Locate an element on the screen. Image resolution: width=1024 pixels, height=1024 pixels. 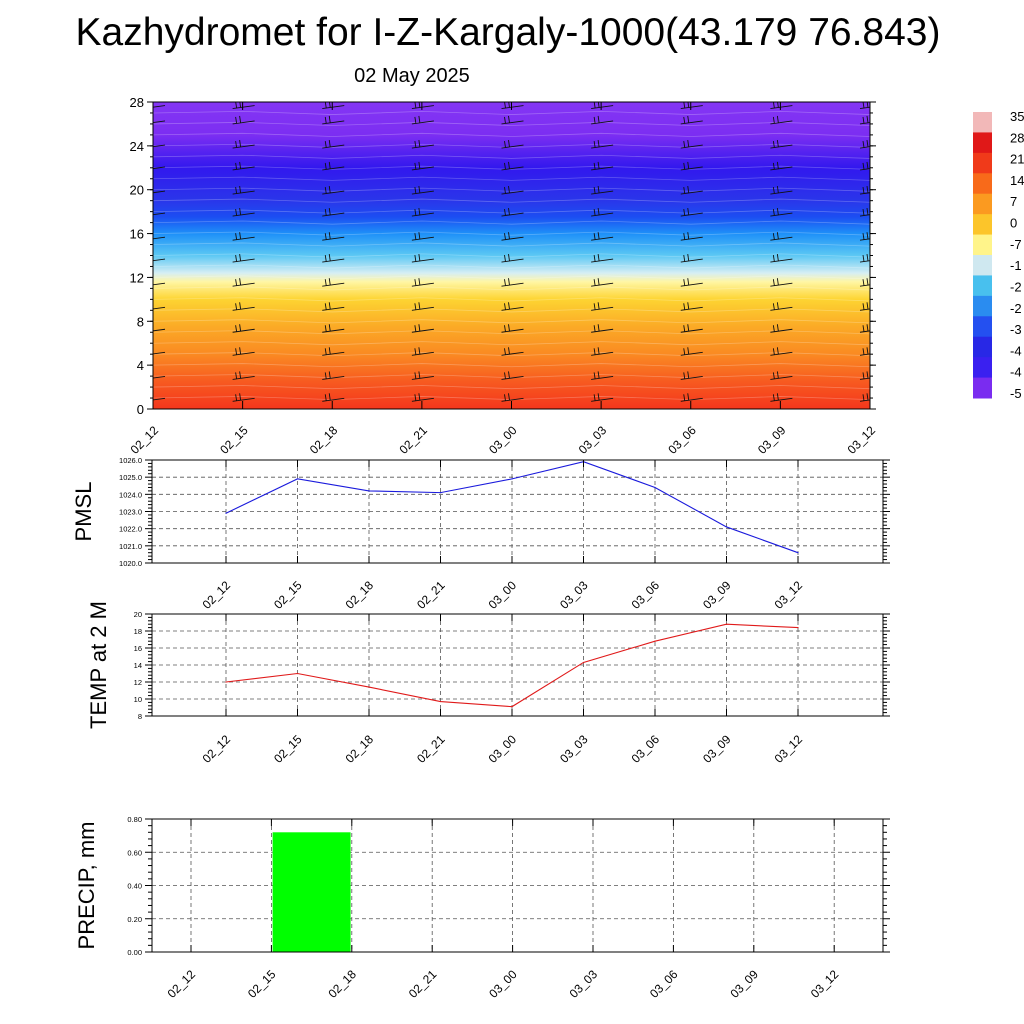
y-tick-label: 18 is located at coordinates (138, 631).